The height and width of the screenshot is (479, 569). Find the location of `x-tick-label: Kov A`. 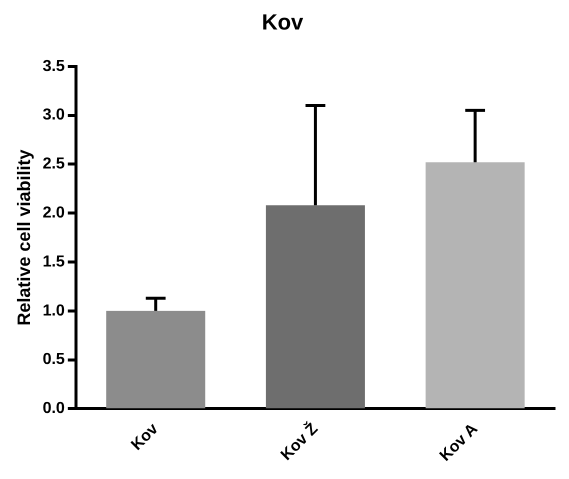

x-tick-label: Kov A is located at coordinates (459, 442).